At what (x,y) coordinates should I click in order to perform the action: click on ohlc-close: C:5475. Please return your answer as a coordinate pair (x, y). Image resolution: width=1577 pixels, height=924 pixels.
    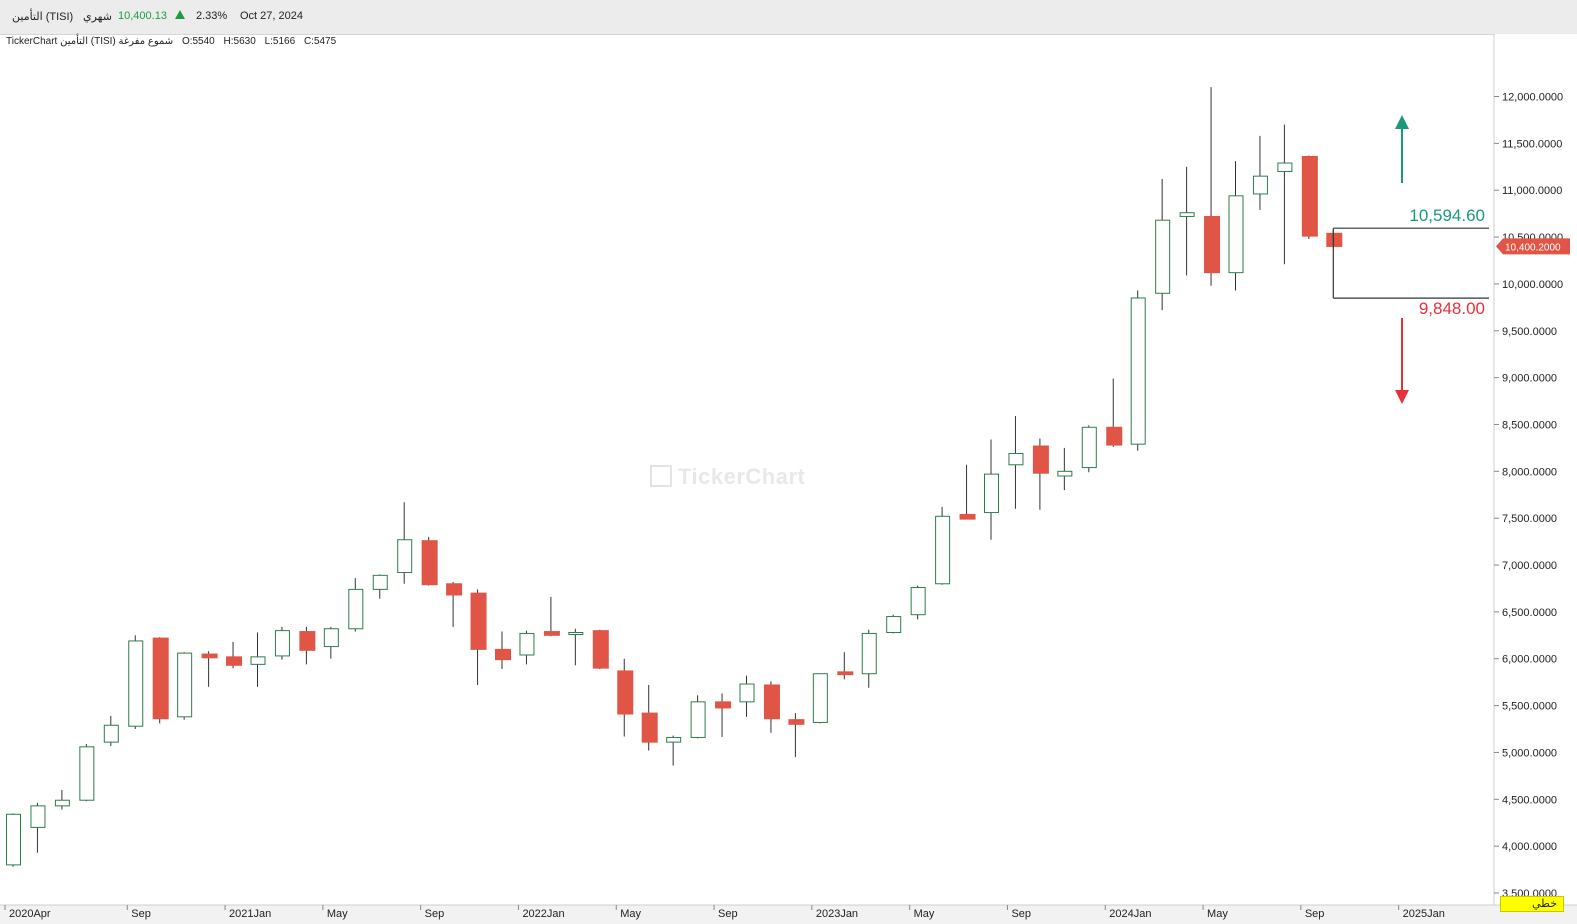
    Looking at the image, I should click on (320, 41).